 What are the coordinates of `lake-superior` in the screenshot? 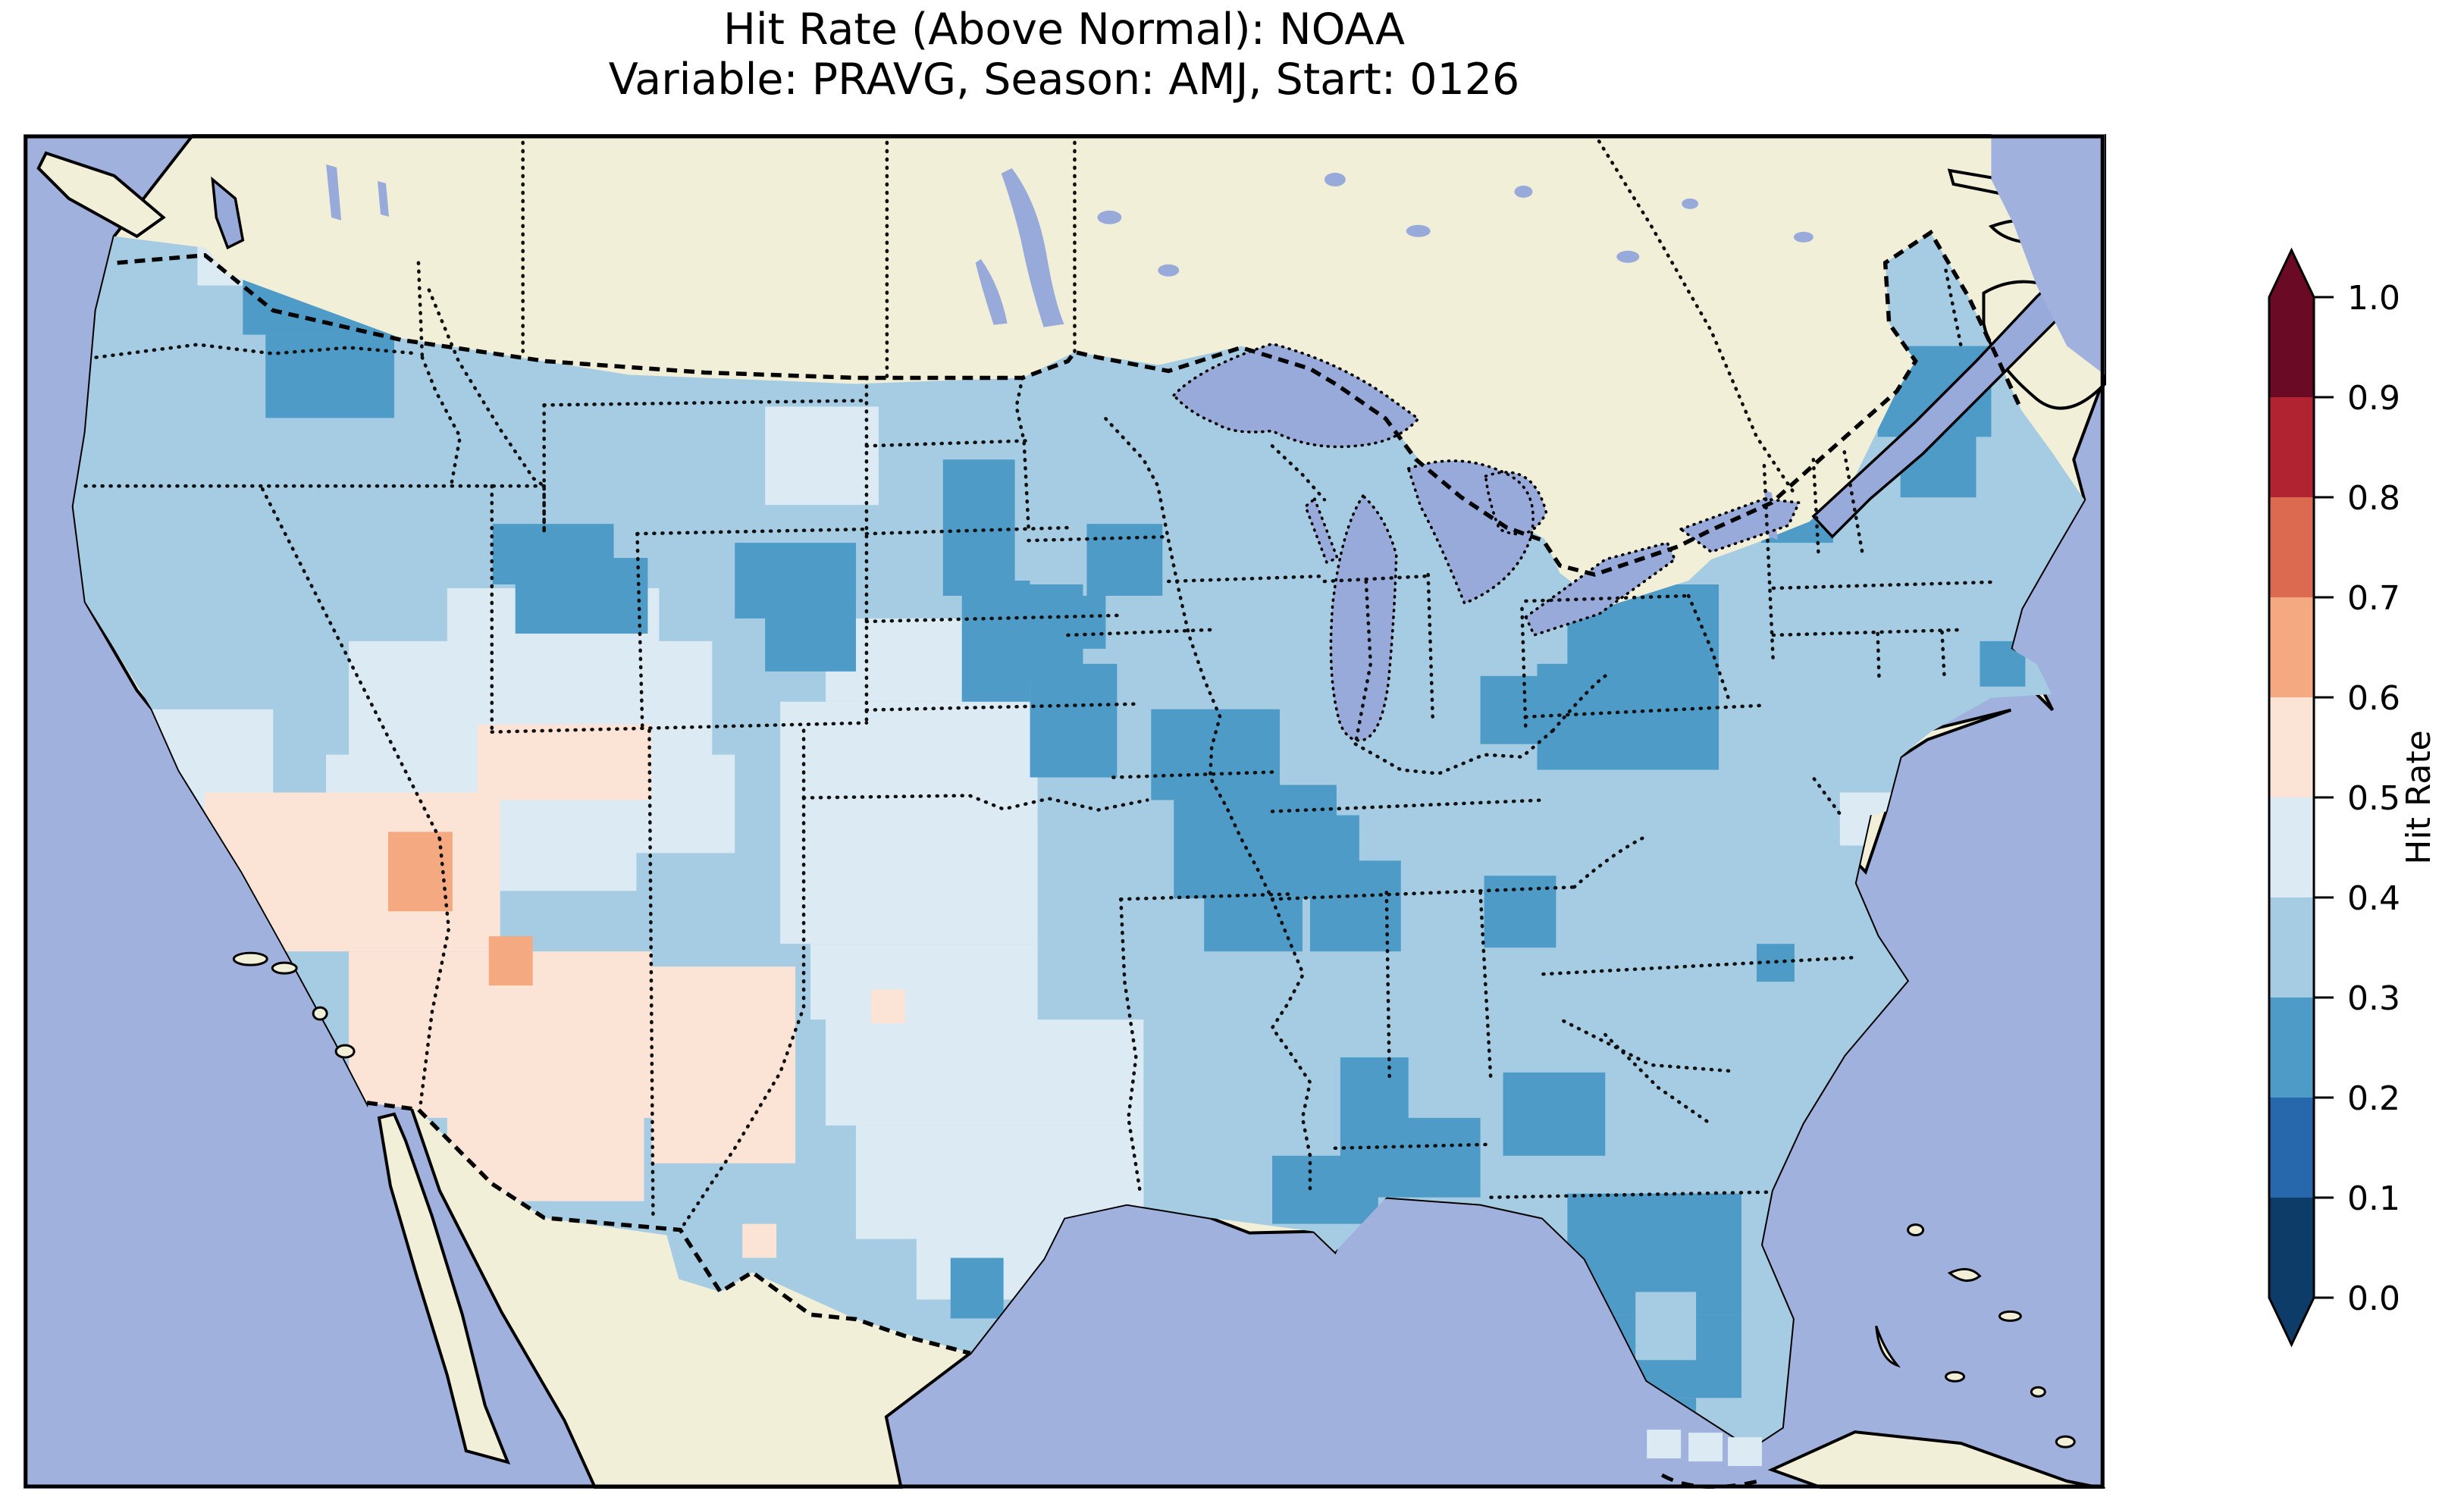 It's located at (1296, 395).